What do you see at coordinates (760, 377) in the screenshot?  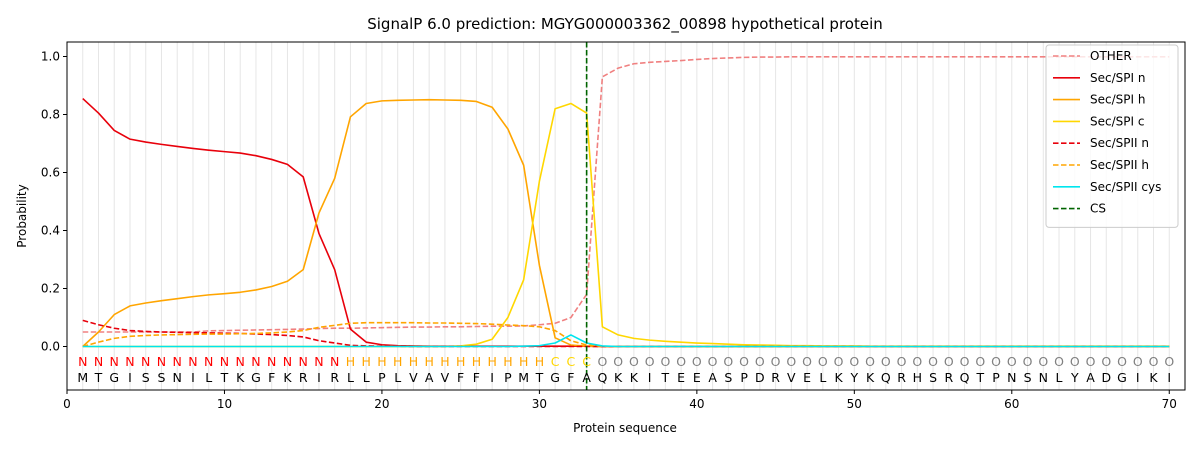 I see `residue-label: D` at bounding box center [760, 377].